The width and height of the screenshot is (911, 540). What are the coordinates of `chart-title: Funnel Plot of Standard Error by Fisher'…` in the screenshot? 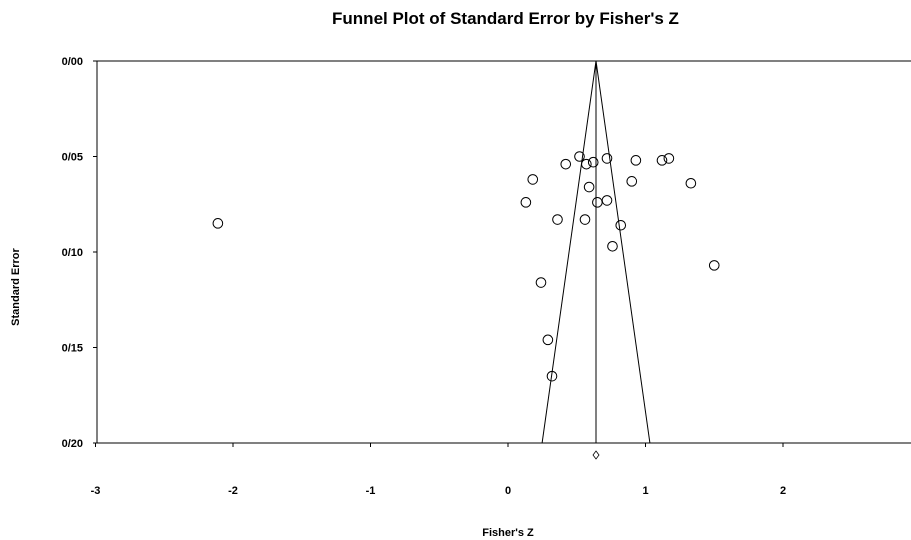 It's located at (505, 18).